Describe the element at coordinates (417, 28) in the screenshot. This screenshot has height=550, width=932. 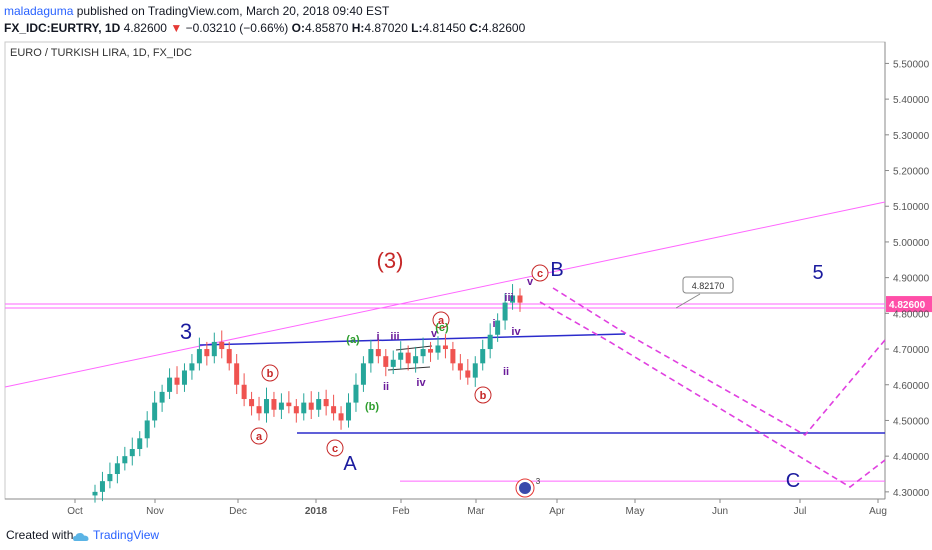
I see `low-label: L:` at that location.